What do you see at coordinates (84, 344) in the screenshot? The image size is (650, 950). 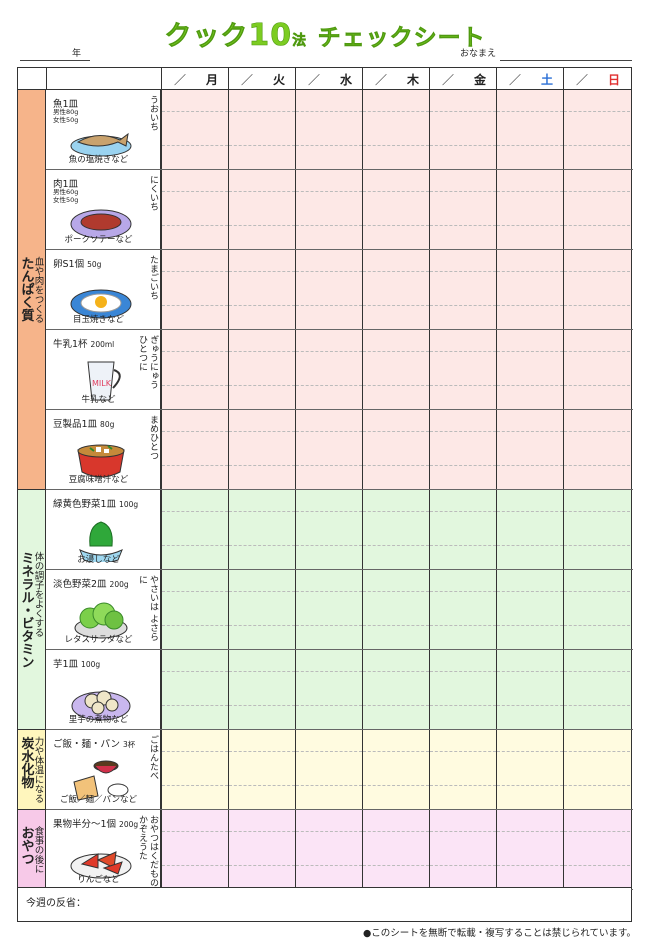 I see `food-name: 牛乳1杯 200ml` at bounding box center [84, 344].